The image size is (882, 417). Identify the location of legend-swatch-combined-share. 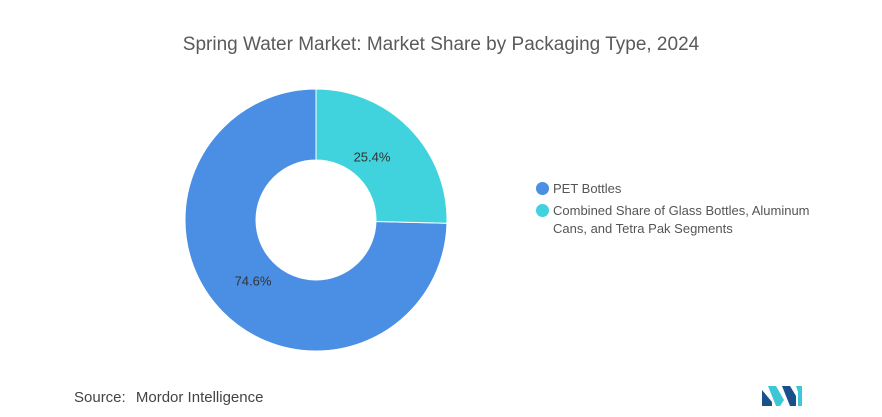
(542, 210).